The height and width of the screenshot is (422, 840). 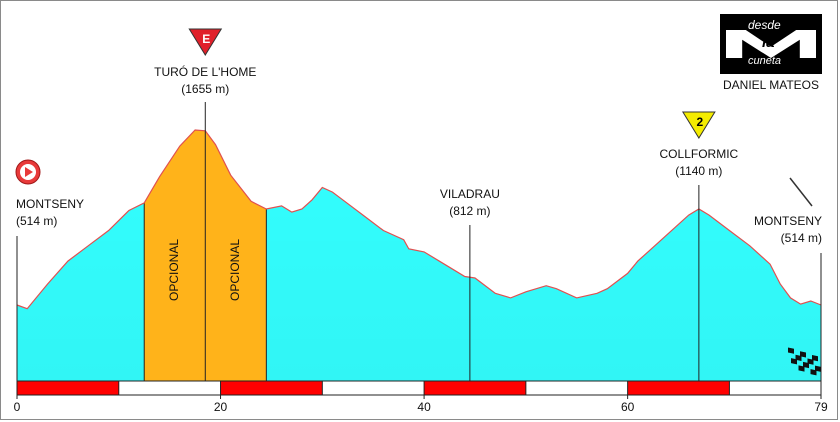 I want to click on logo-mark: desde la cuneta, so click(x=771, y=44).